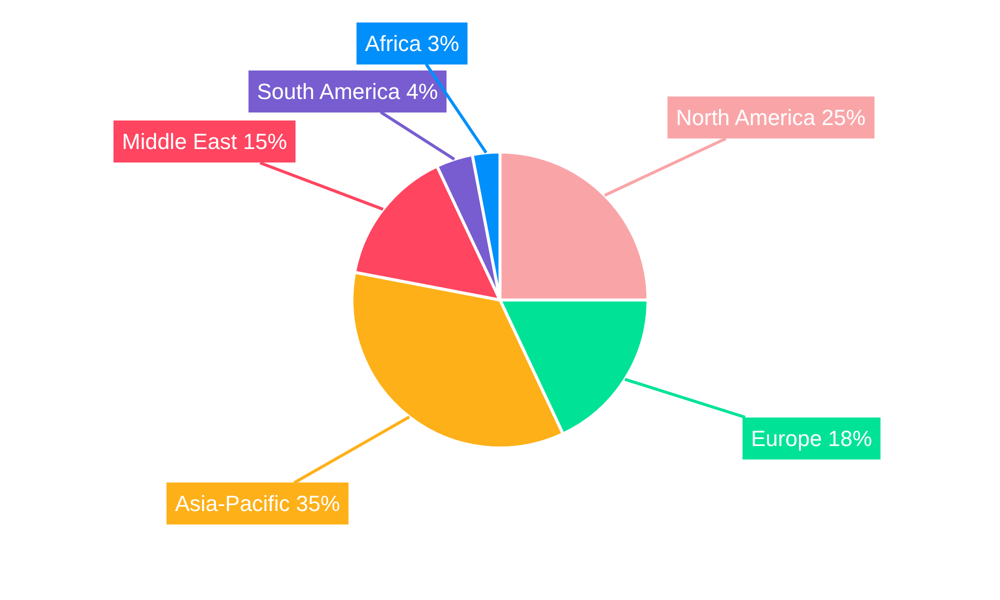 The image size is (1000, 600). Describe the element at coordinates (412, 43) in the screenshot. I see `slice-label: Africa 3%` at that location.